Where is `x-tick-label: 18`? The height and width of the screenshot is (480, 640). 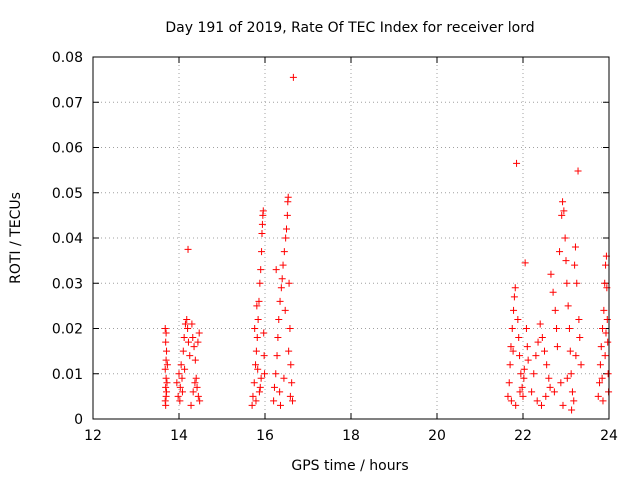
x-tick-label: 18 is located at coordinates (351, 436).